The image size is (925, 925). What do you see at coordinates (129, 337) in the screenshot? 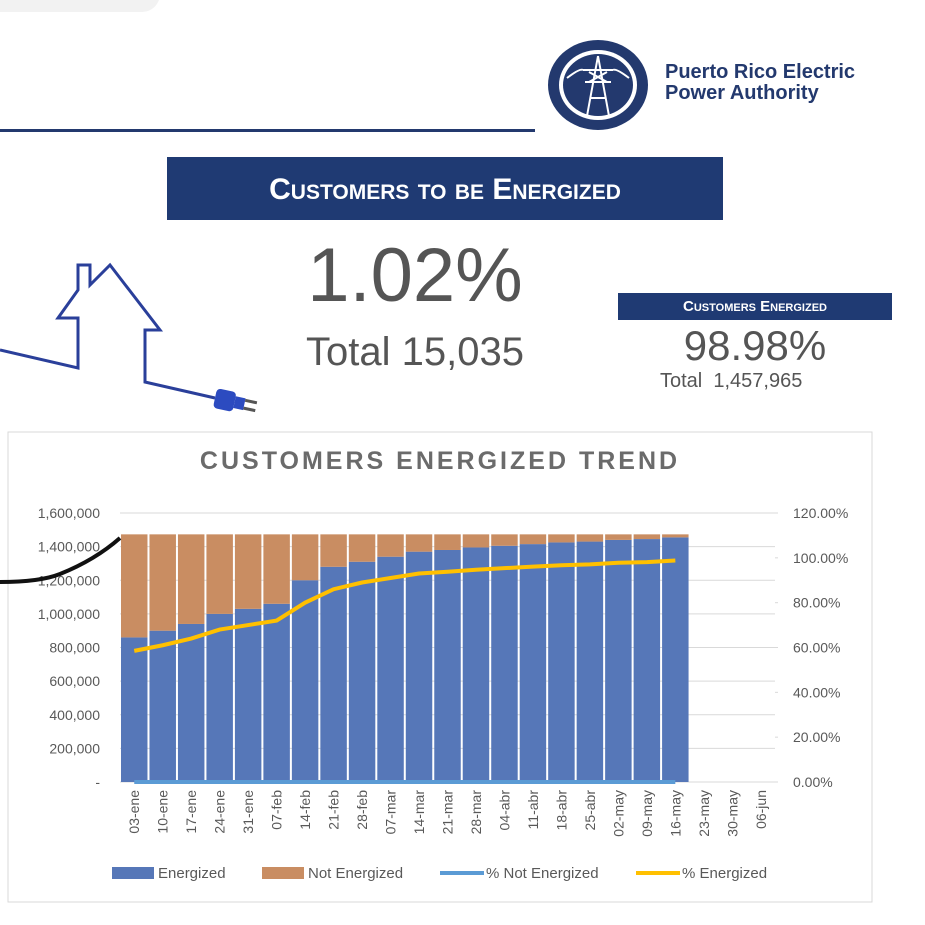
I see `house-icon` at bounding box center [129, 337].